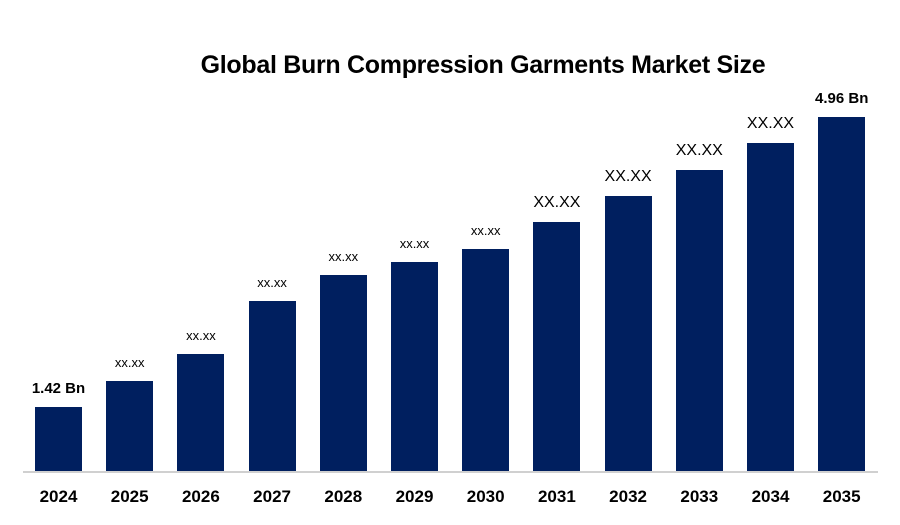 The width and height of the screenshot is (900, 525). I want to click on x-tick-2030: 2030, so click(485, 496).